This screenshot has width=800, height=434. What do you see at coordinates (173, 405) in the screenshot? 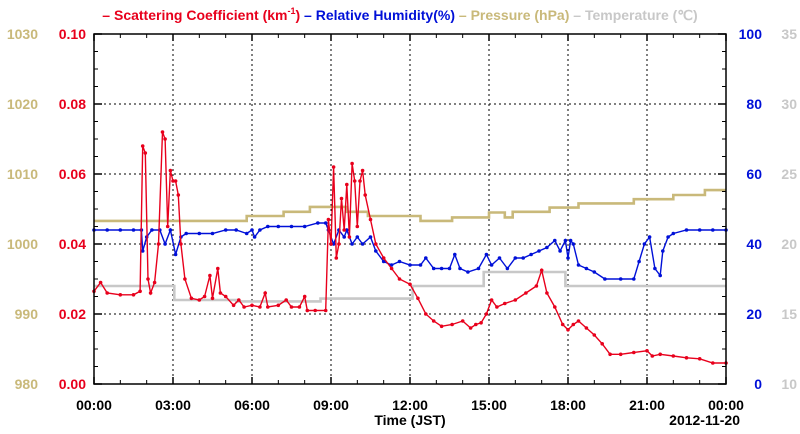
I see `x-tick-label: 03:00` at bounding box center [173, 405].